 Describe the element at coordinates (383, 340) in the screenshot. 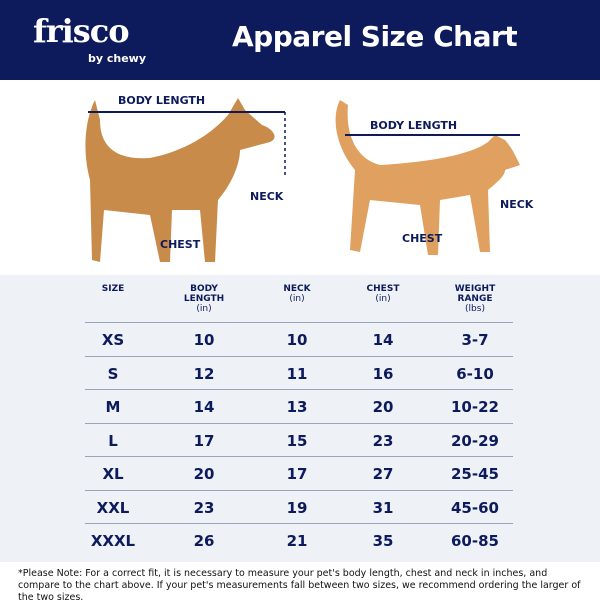

I see `cell-chest: 14` at that location.